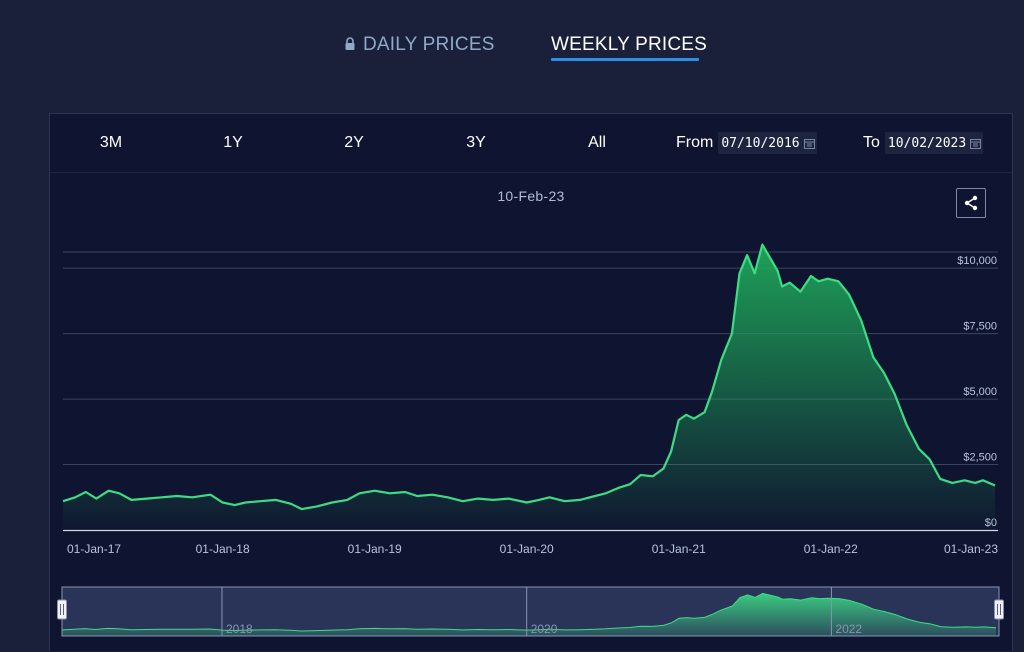  I want to click on y-tick-label: $7,500, so click(980, 327).